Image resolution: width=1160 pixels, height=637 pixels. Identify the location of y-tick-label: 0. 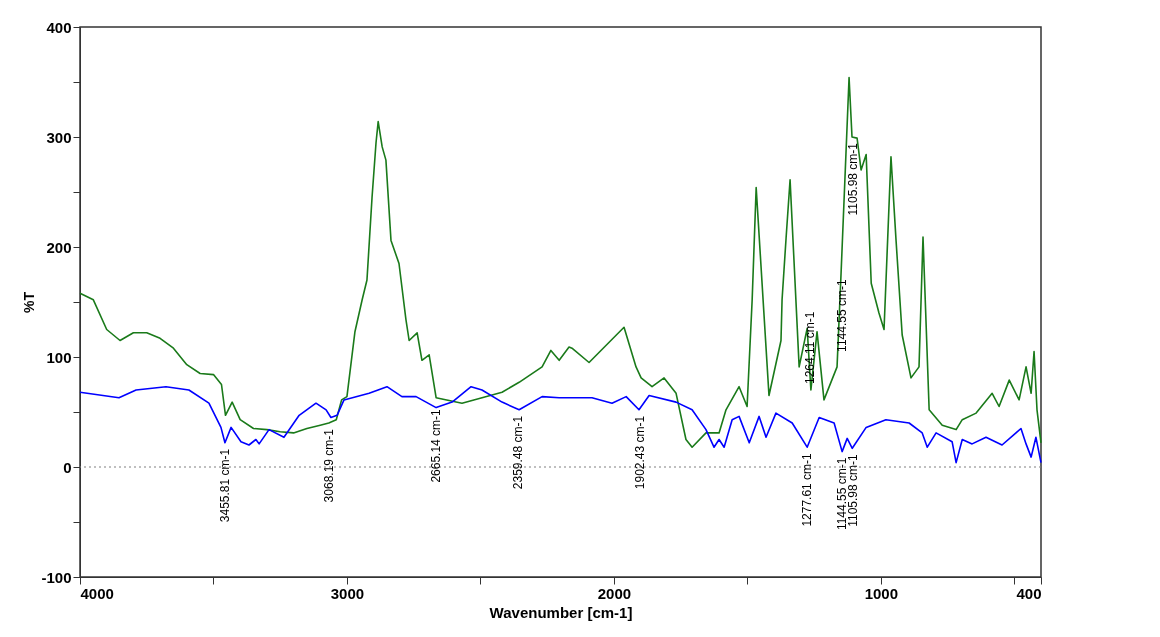
(67, 467).